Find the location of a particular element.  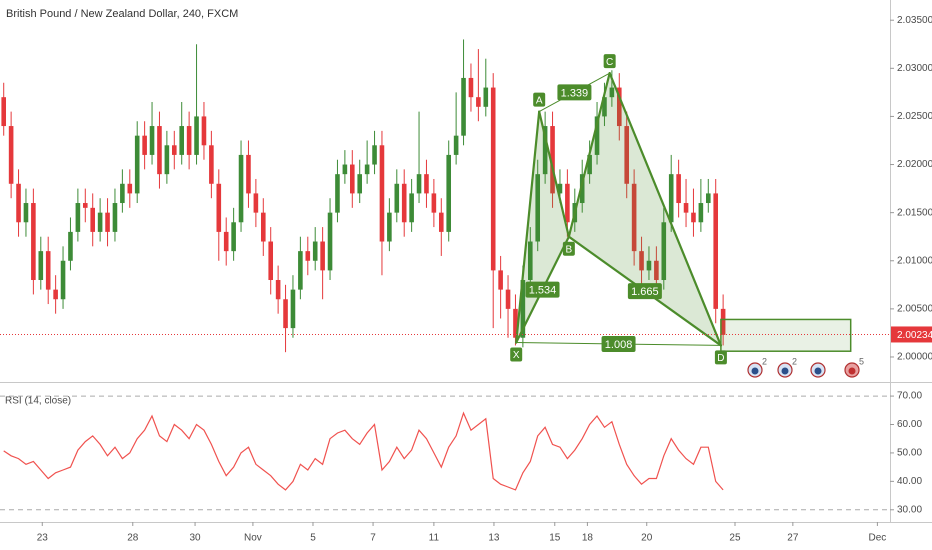

x-tick-label: Nov is located at coordinates (253, 538).